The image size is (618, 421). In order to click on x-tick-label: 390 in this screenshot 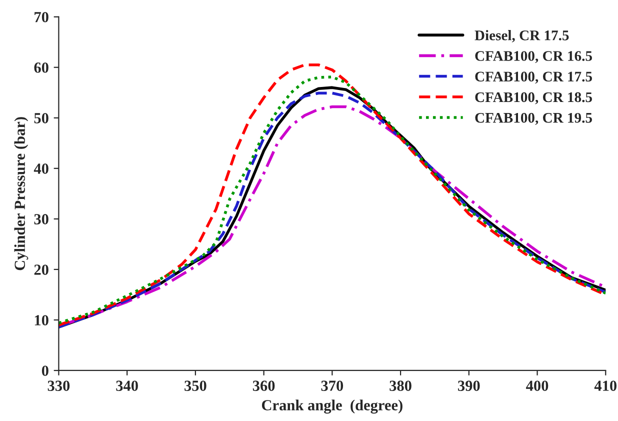, I will do `click(469, 385)`.